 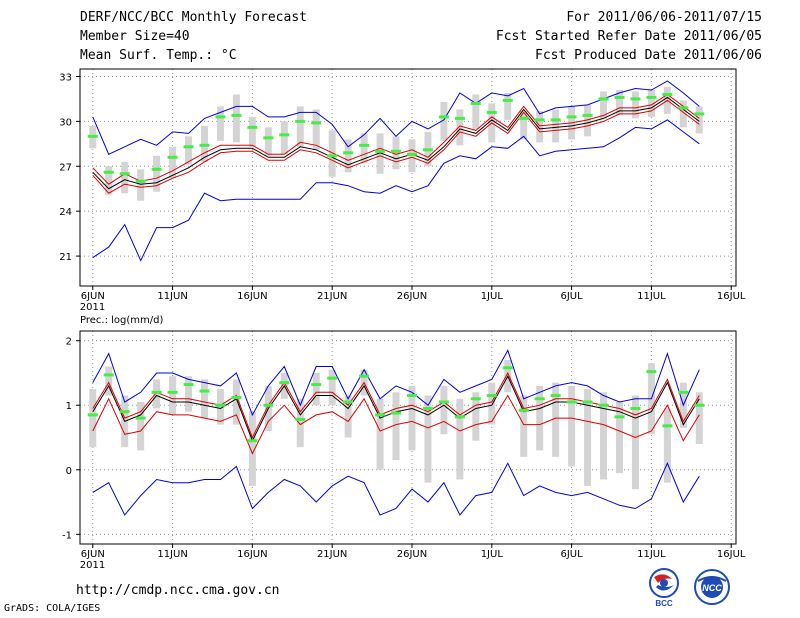 I want to click on prec-ytick-label: -1, so click(x=67, y=535).